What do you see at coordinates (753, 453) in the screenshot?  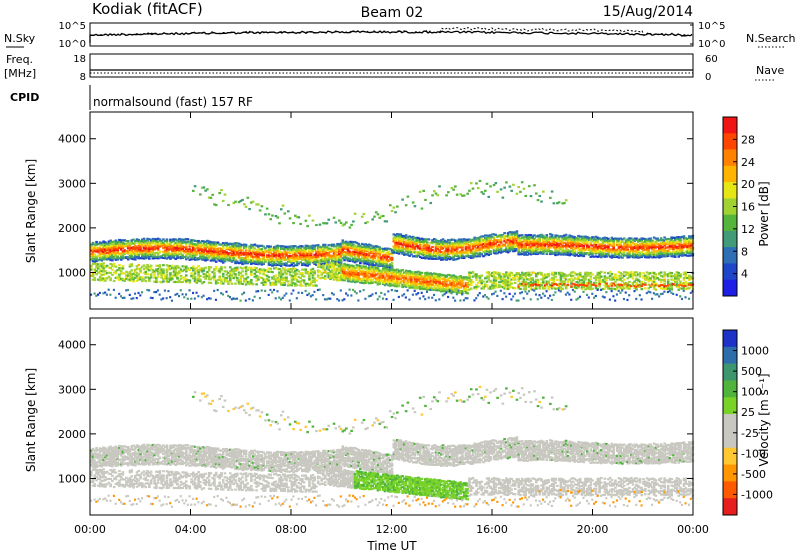 I see `colorbar-tick-label: -100` at bounding box center [753, 453].